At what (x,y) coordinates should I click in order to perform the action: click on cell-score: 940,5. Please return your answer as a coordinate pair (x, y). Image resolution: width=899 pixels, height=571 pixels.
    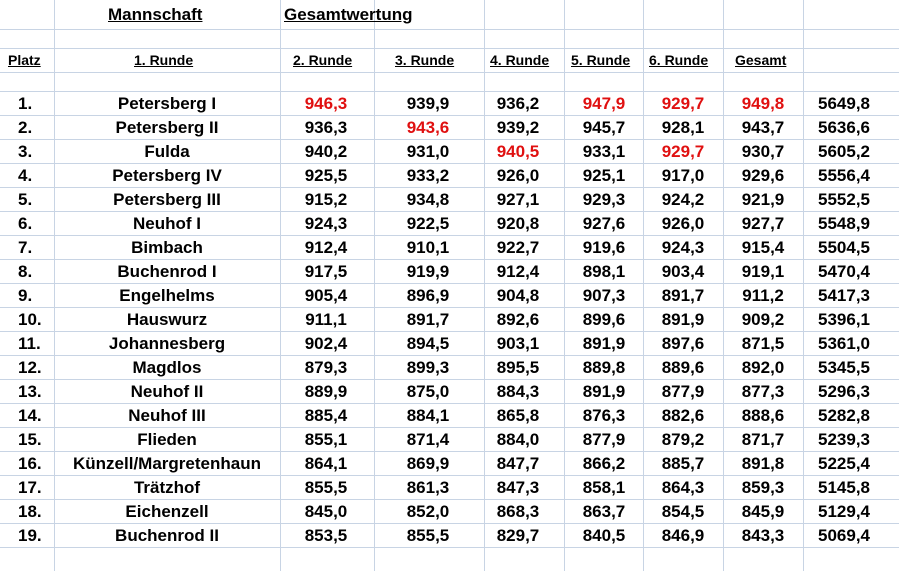
    Looking at the image, I should click on (518, 151).